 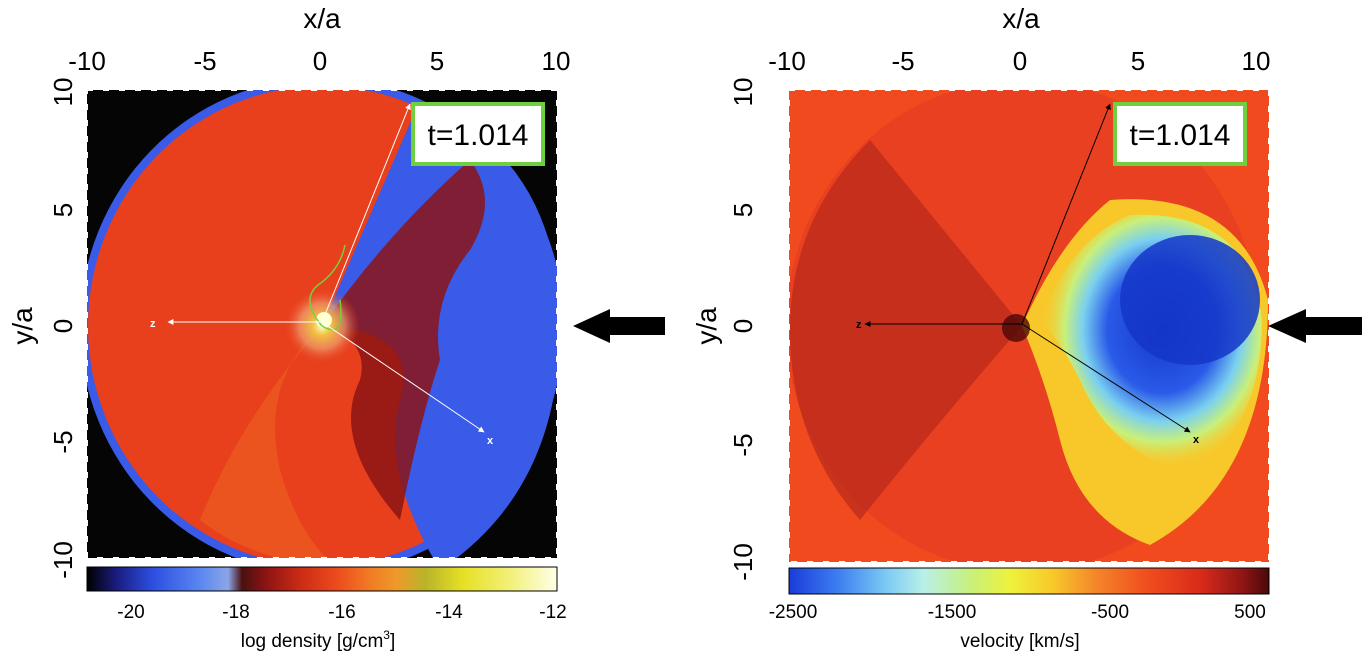 I want to click on density-time-label: t=1.014, so click(x=478, y=135).